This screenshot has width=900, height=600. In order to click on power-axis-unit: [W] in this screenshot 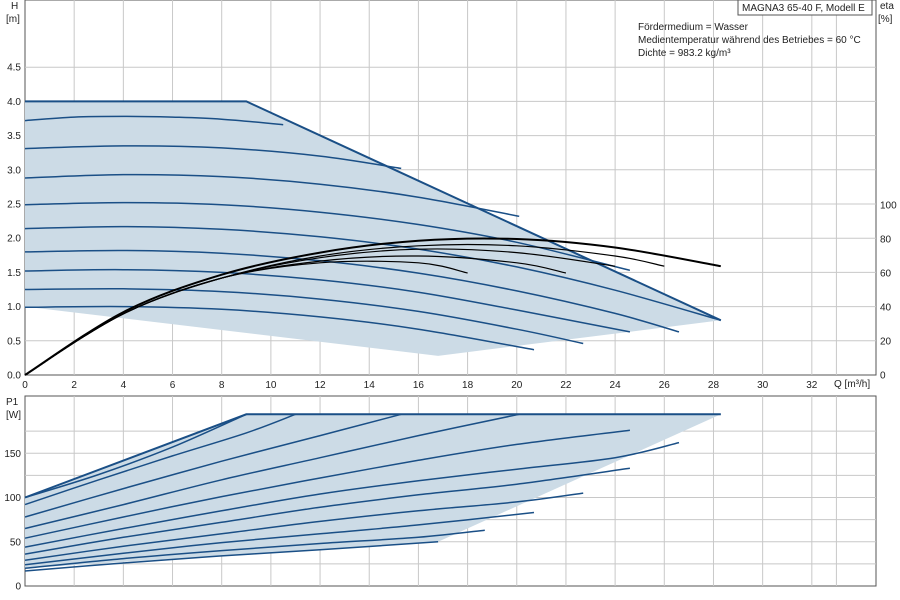, I will do `click(13, 415)`.